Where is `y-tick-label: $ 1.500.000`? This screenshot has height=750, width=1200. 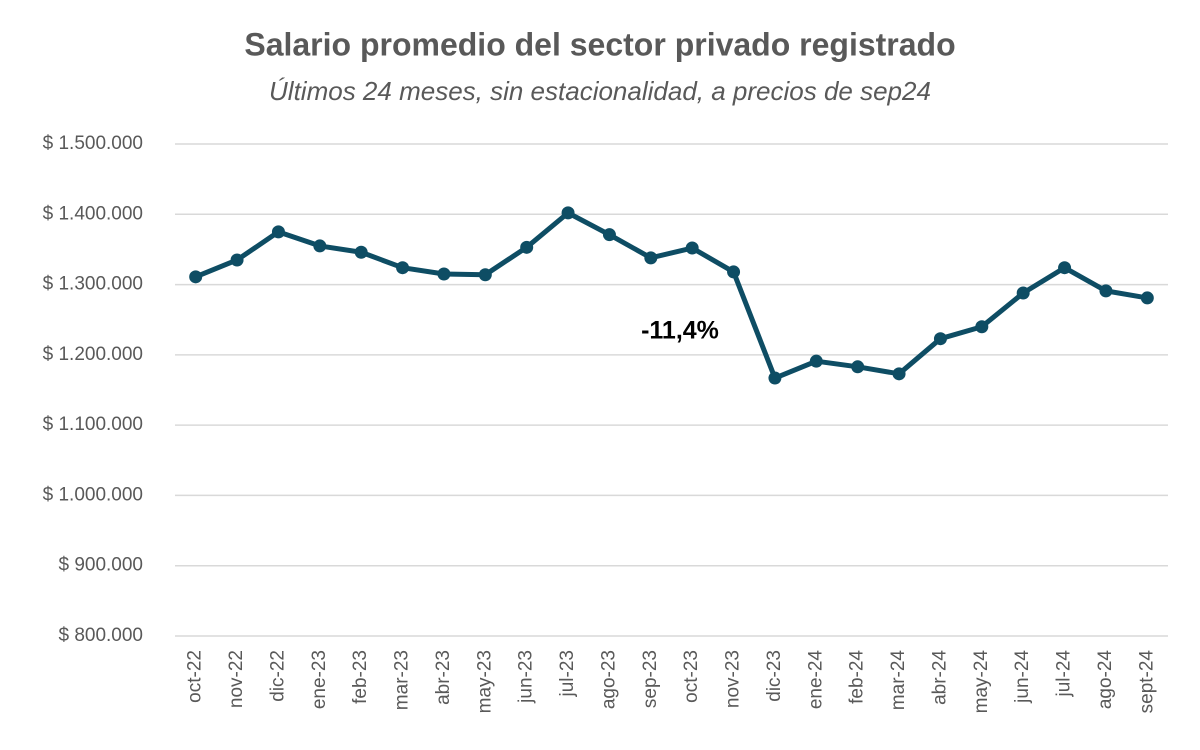 y-tick-label: $ 1.500.000 is located at coordinates (93, 143).